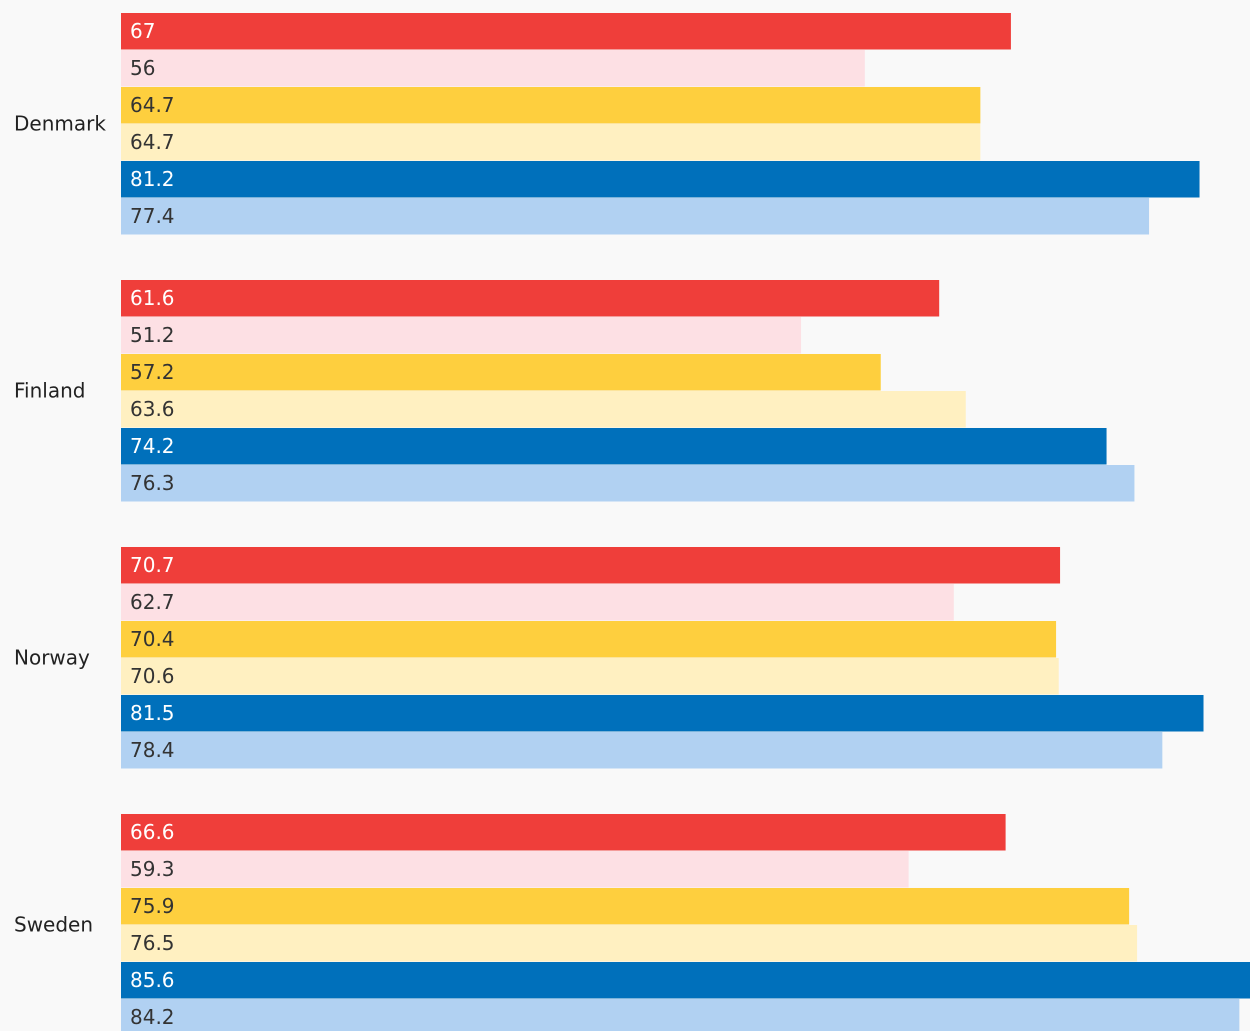 The height and width of the screenshot is (1031, 1250). Describe the element at coordinates (152, 1017) in the screenshot. I see `value-label: 84.2` at that location.